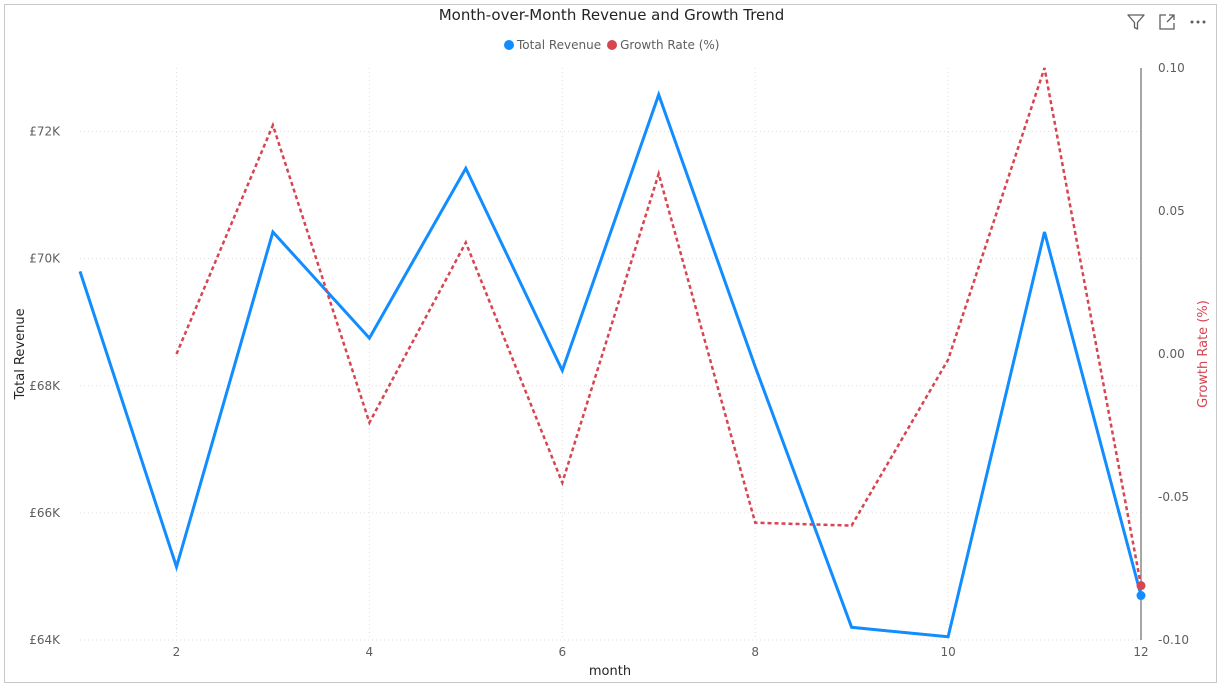 Image resolution: width=1223 pixels, height=688 pixels. I want to click on focus-mode-icon, so click(1167, 22).